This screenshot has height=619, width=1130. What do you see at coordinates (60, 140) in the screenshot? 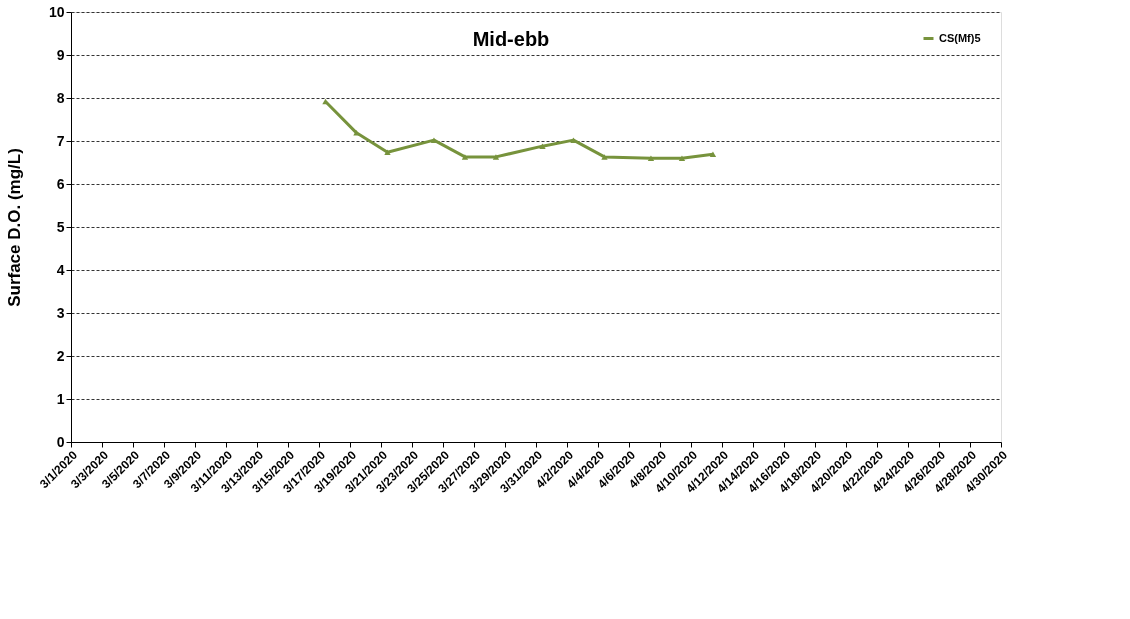
I see `y-tick-label: 7` at bounding box center [60, 140].